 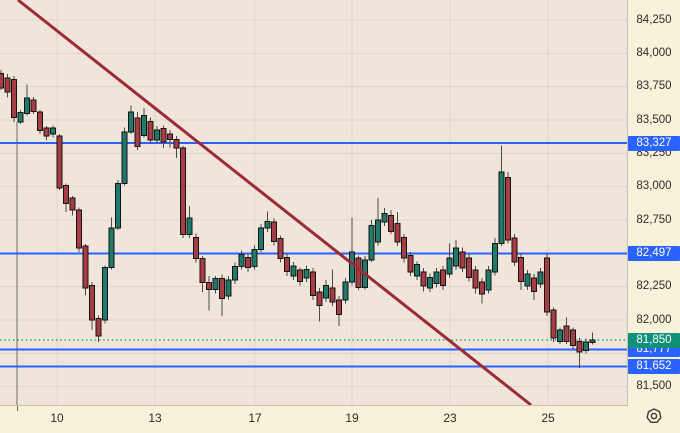 I want to click on time-label-10: 10, so click(x=57, y=418).